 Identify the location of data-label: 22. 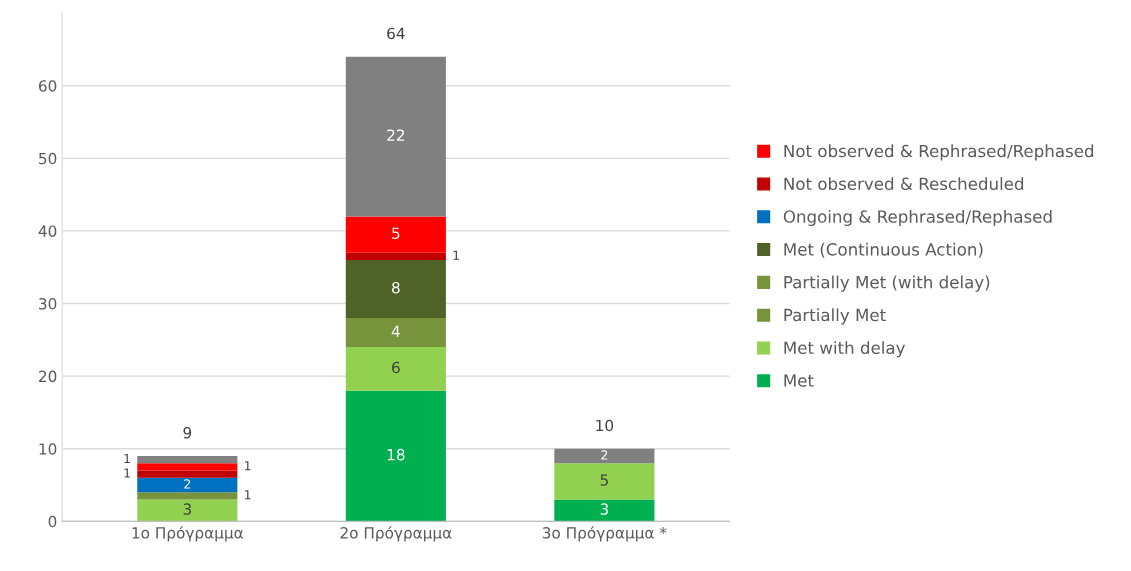
(396, 135).